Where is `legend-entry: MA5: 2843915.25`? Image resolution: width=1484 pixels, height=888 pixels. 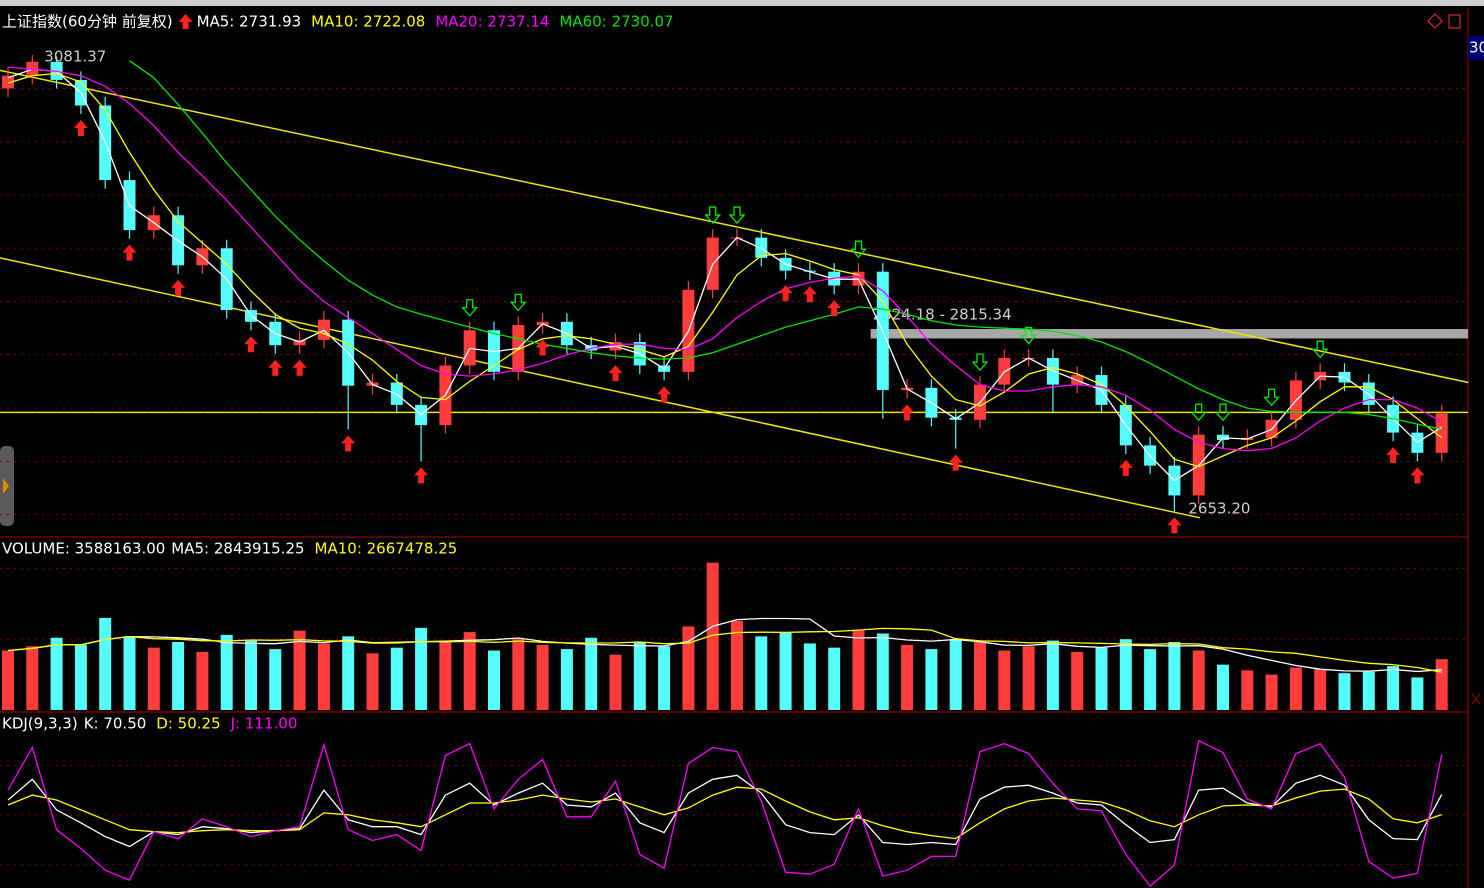
legend-entry: MA5: 2843915.25 is located at coordinates (237, 549).